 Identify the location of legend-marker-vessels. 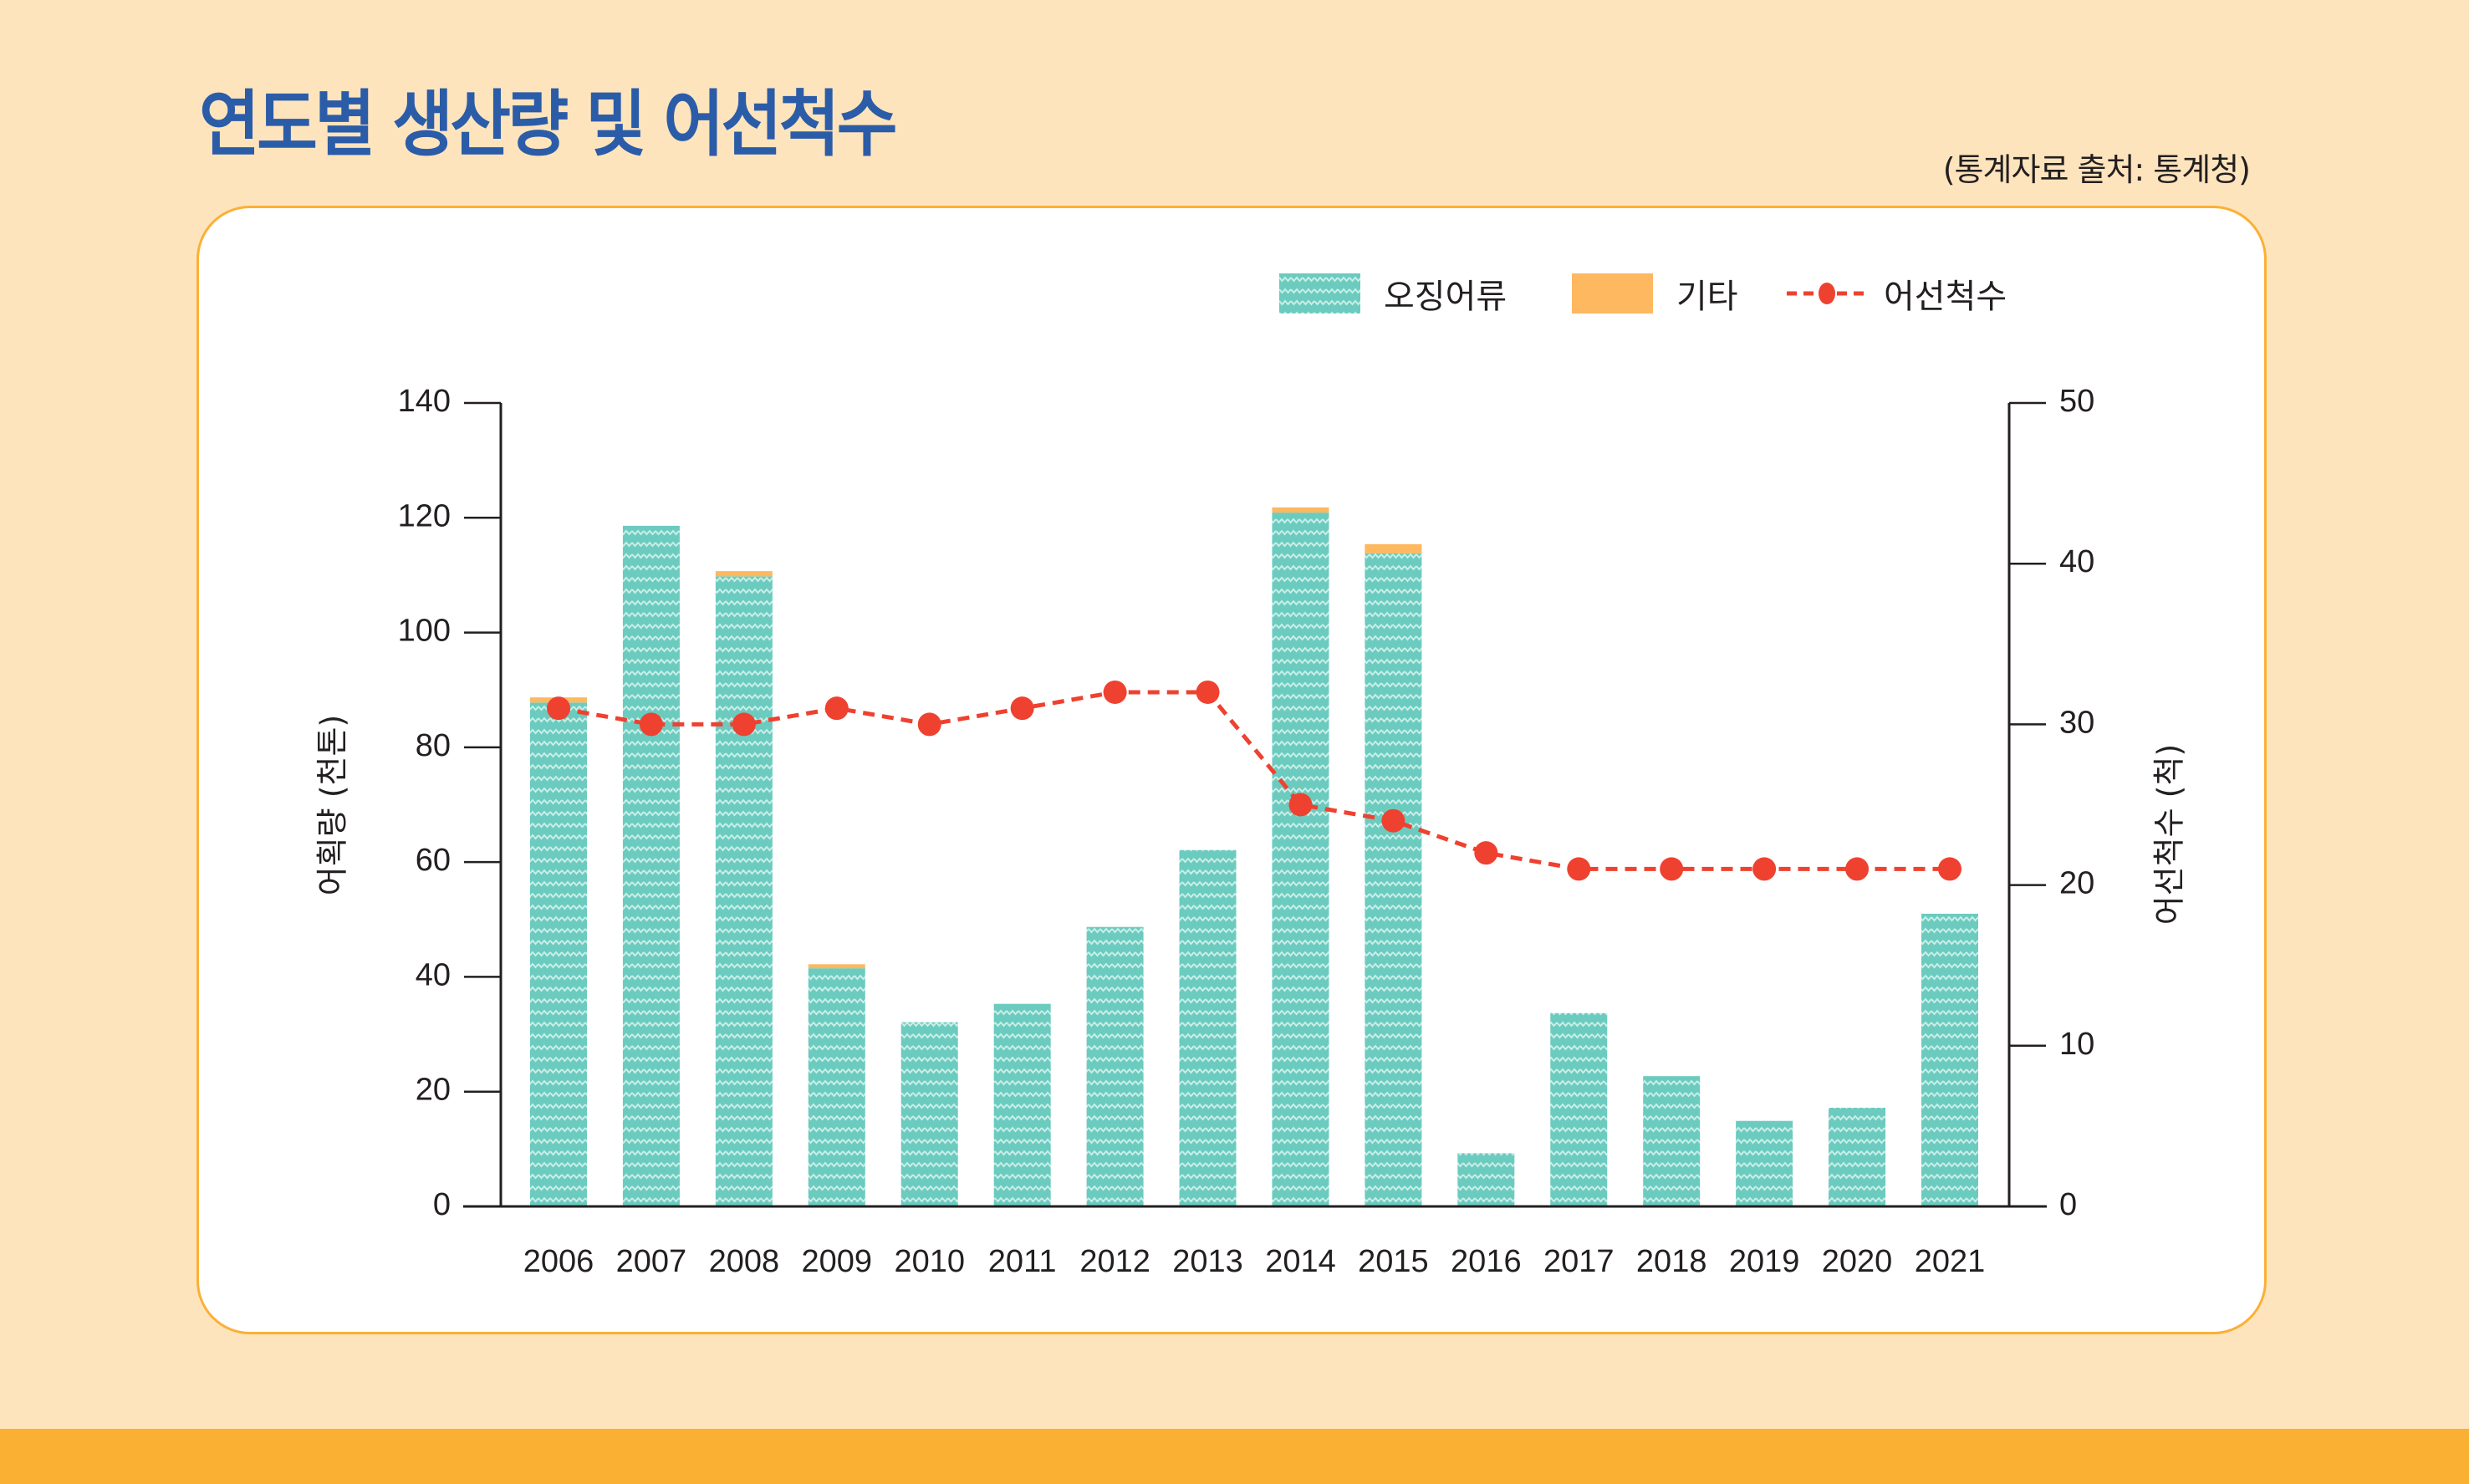
(1827, 293).